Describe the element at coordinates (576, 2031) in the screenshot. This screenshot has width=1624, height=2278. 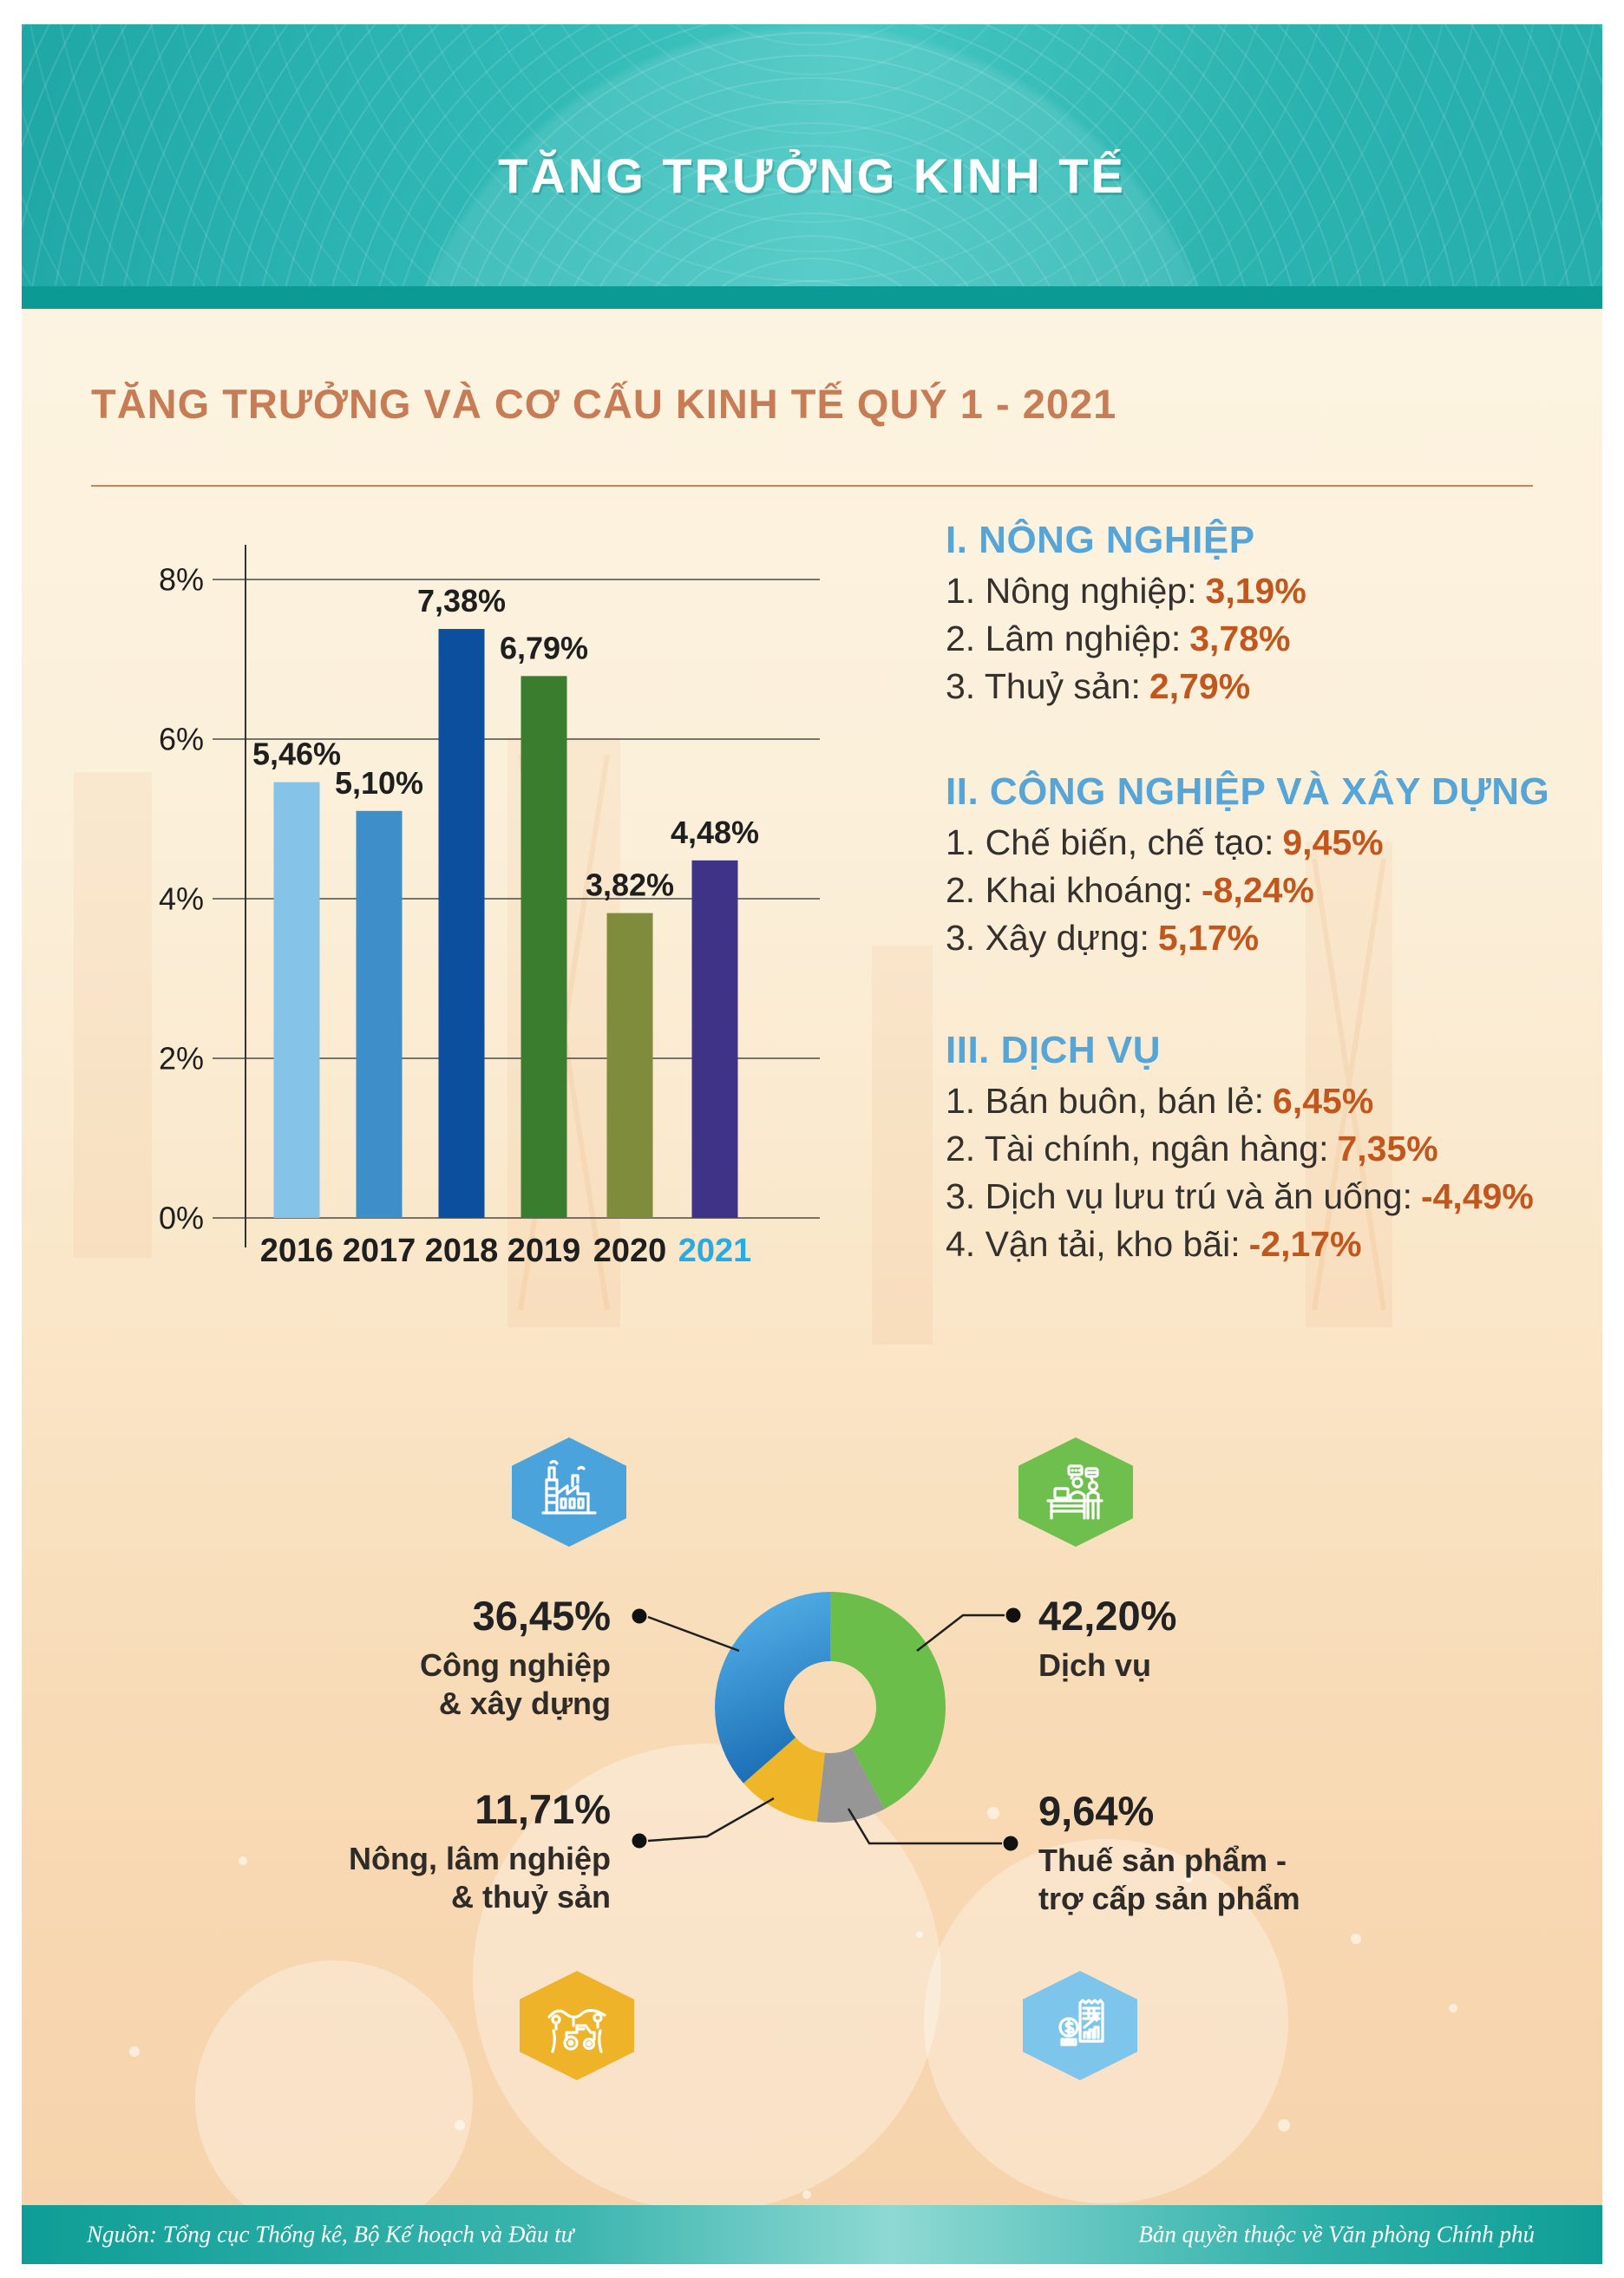
I see `agriculture-tractor-icon` at that location.